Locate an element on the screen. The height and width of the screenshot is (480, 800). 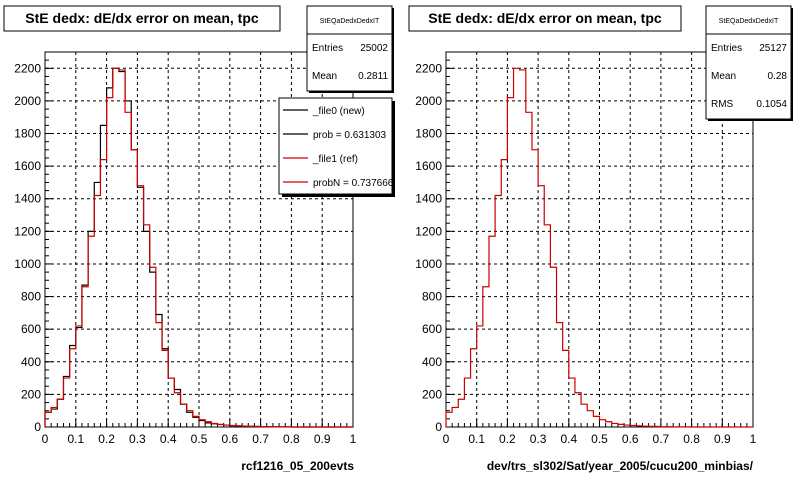
stats-value: 25002 is located at coordinates (374, 48).